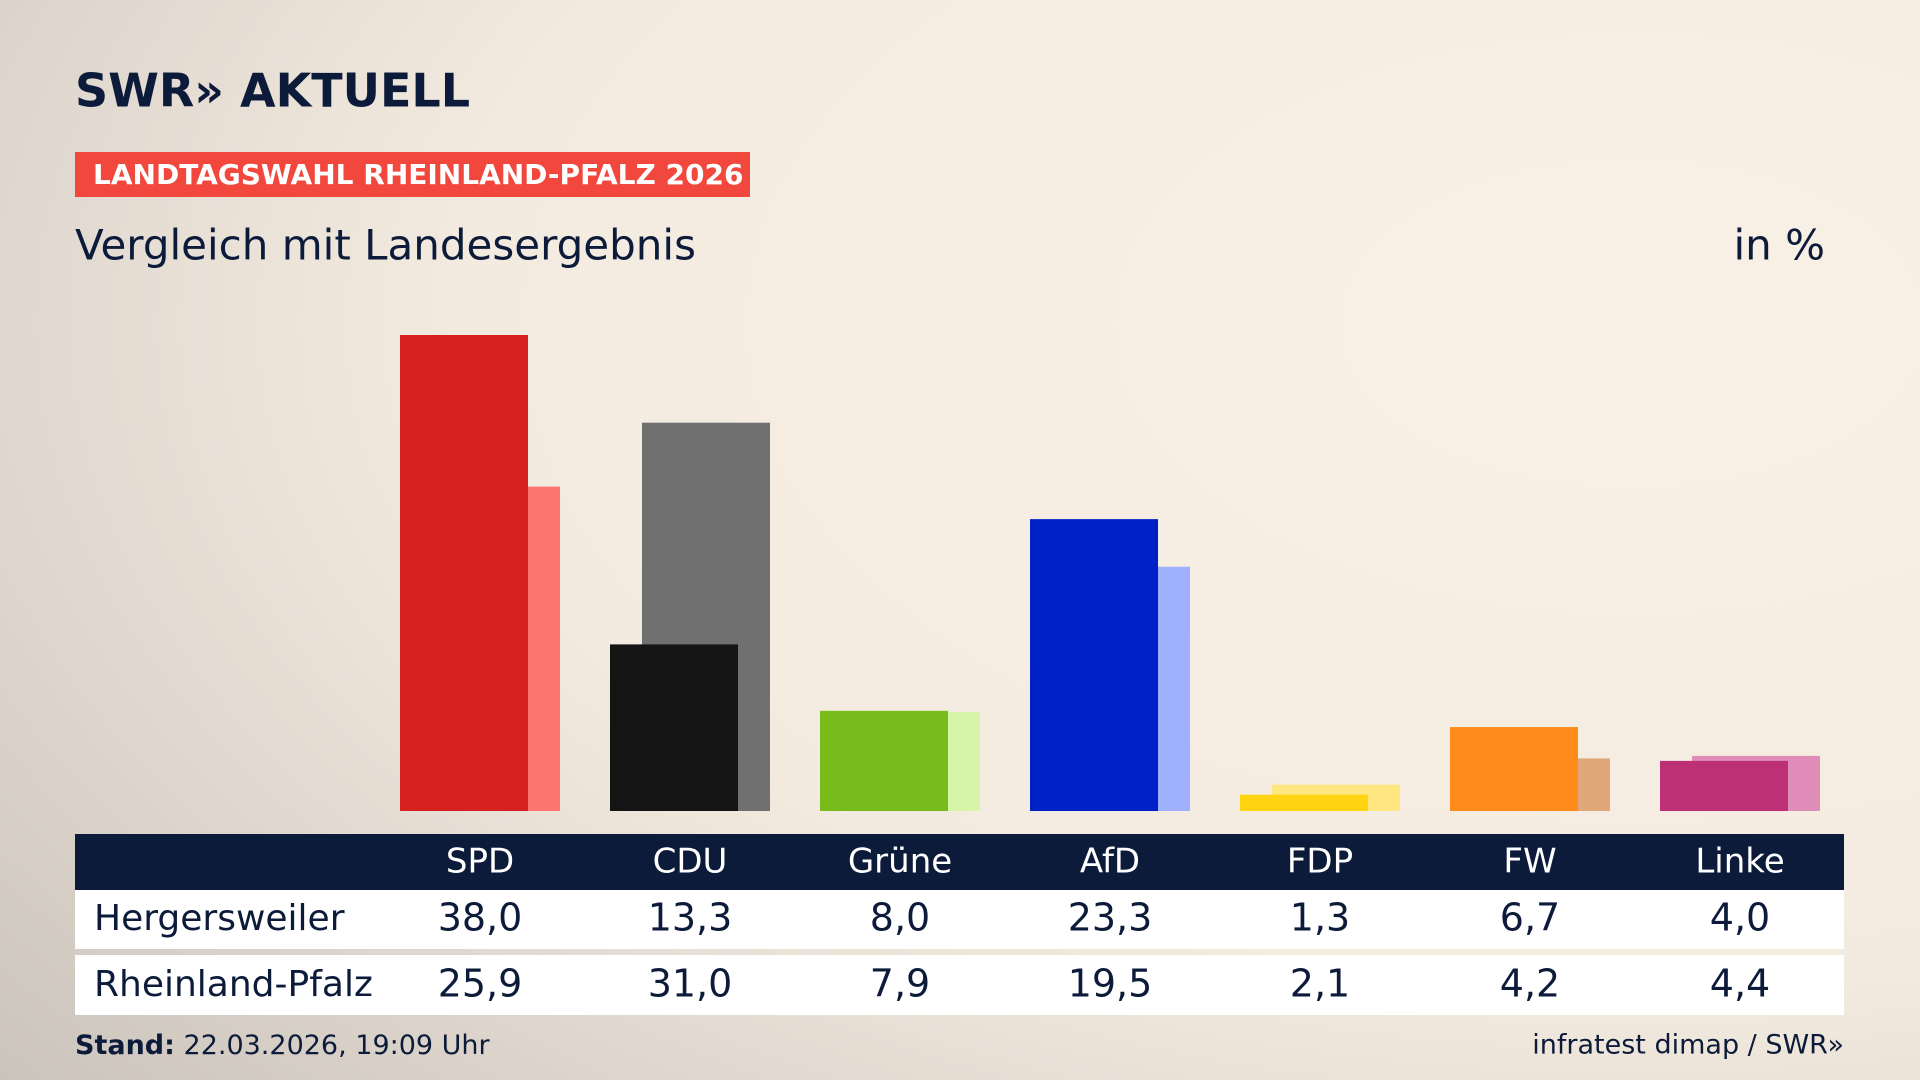 The width and height of the screenshot is (1920, 1080). I want to click on unit: in %, so click(1779, 245).